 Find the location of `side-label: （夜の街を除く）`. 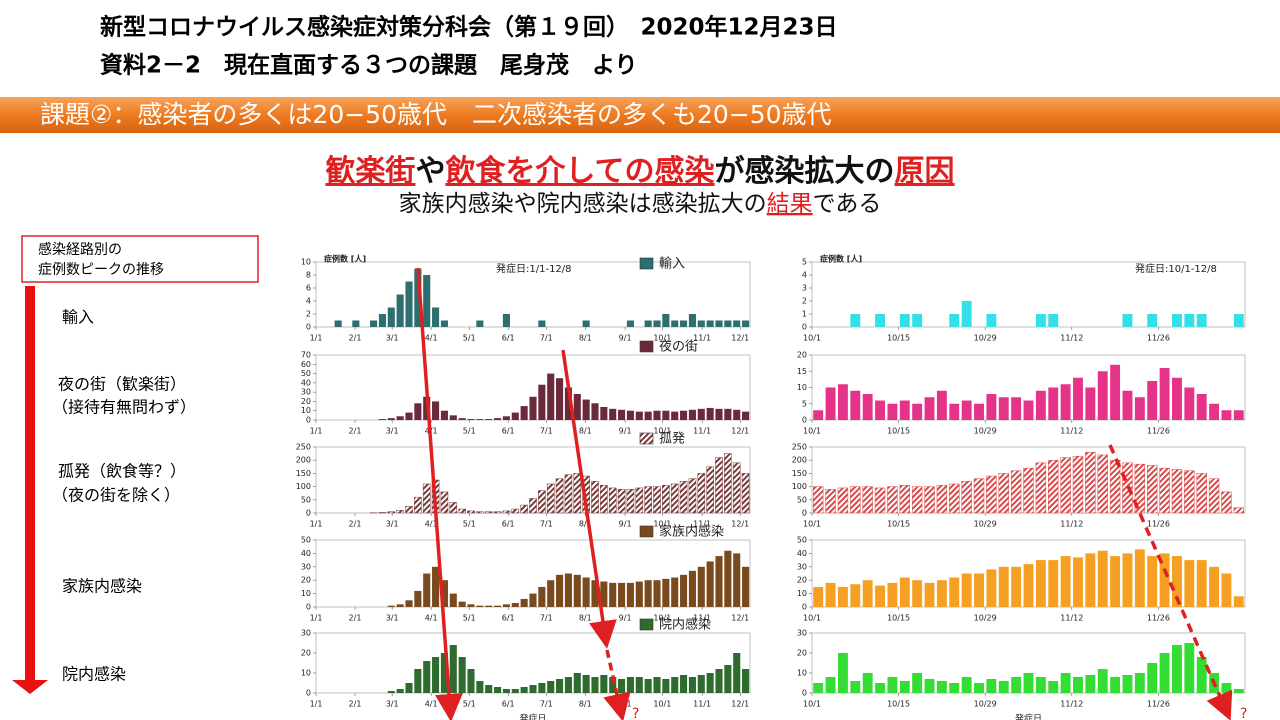

side-label: （夜の街を除く） is located at coordinates (116, 495).